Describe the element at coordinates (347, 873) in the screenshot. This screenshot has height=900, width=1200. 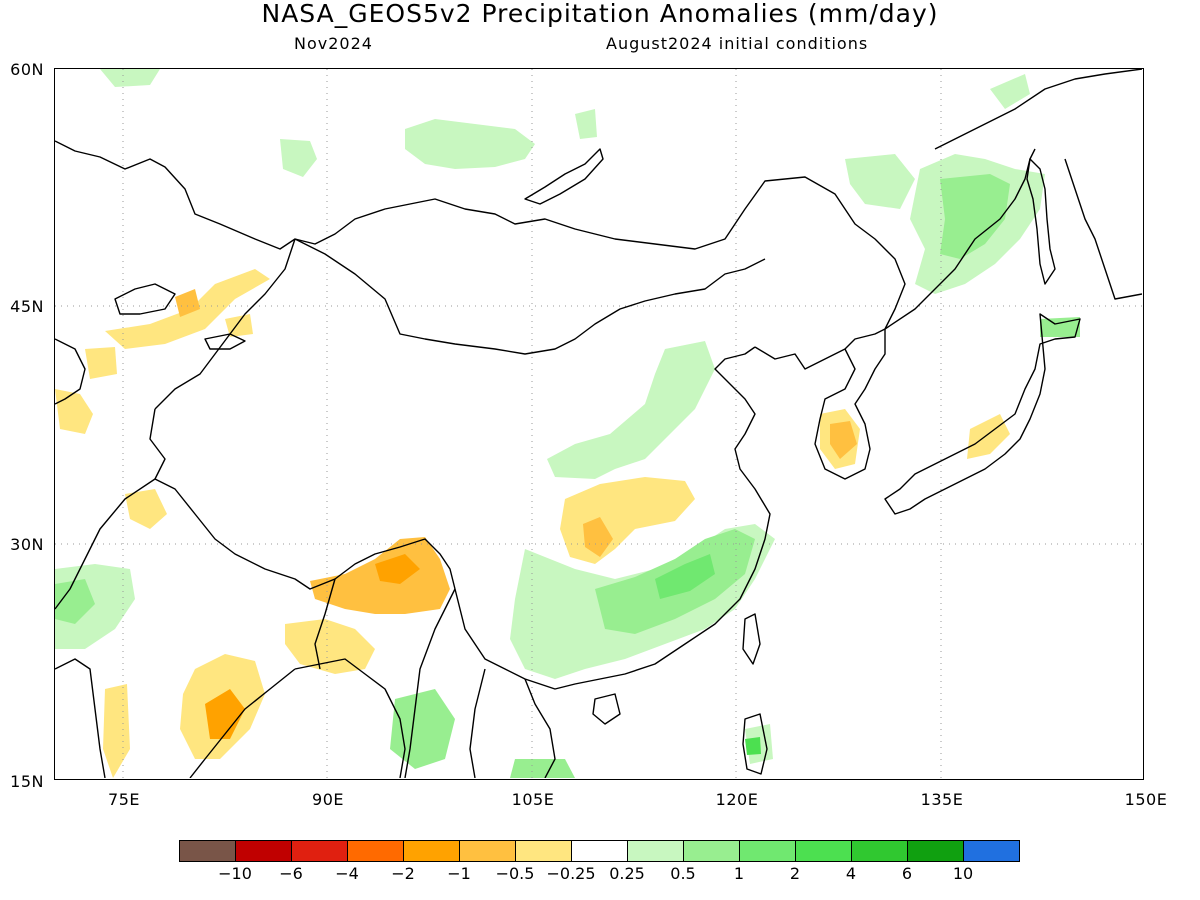
I see `colorbar-label: −4` at that location.